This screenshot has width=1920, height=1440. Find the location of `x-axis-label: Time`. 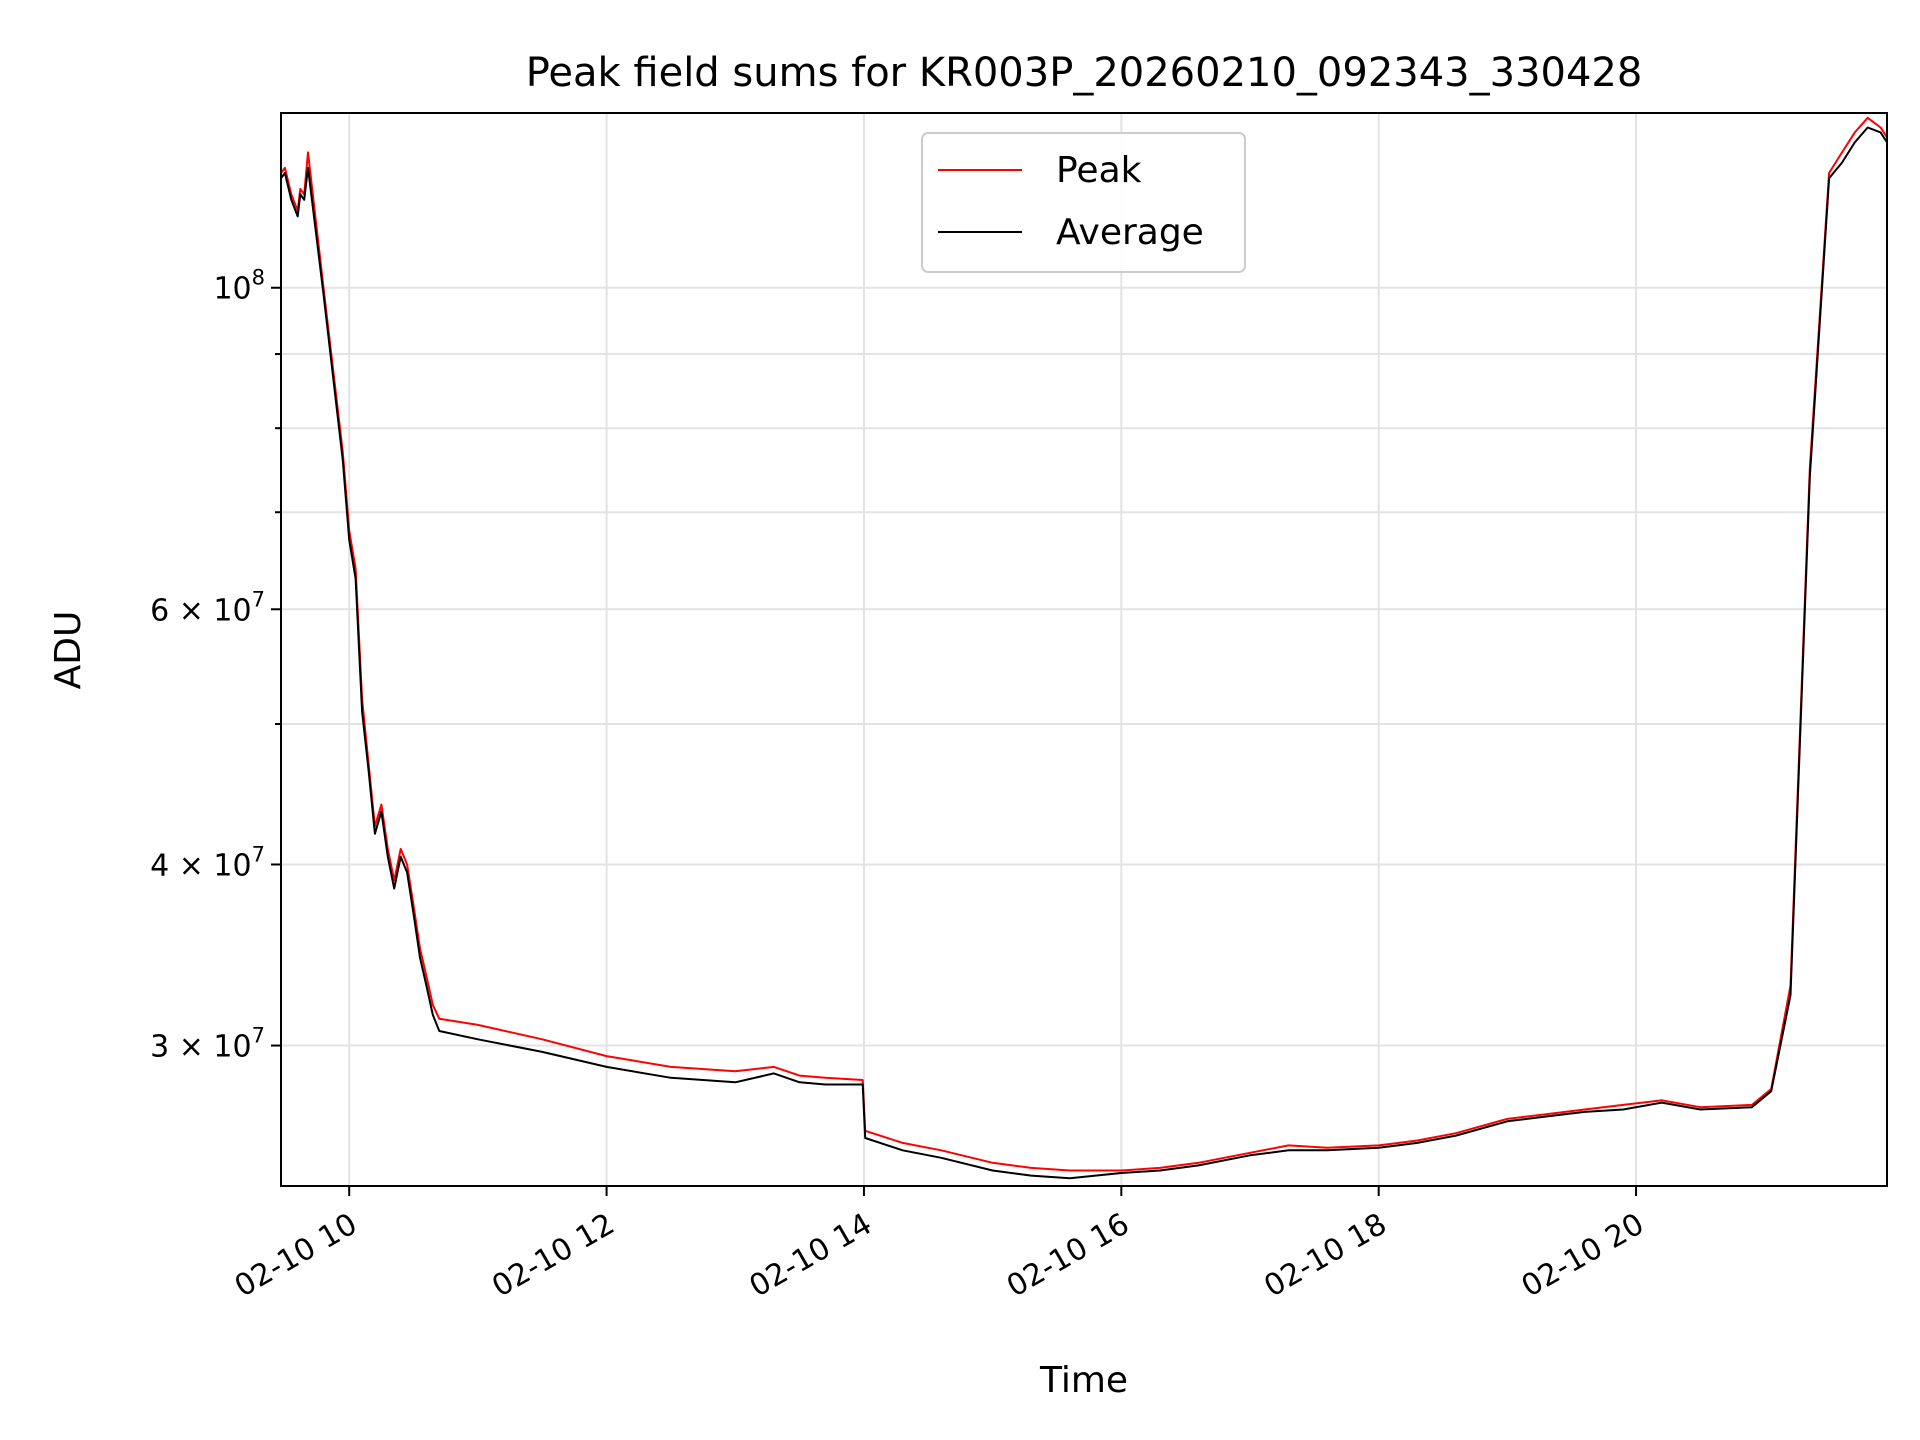

x-axis-label: Time is located at coordinates (1083, 1380).